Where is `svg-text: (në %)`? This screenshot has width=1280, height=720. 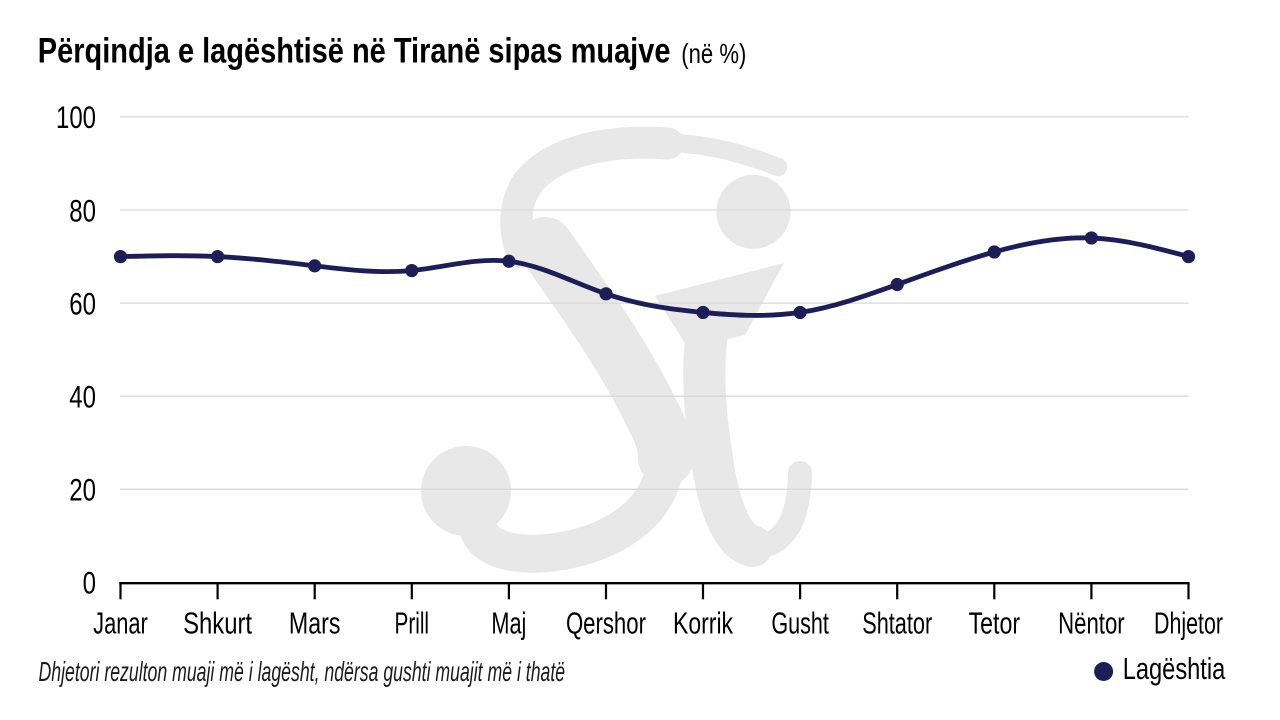
svg-text: (në %) is located at coordinates (713, 53).